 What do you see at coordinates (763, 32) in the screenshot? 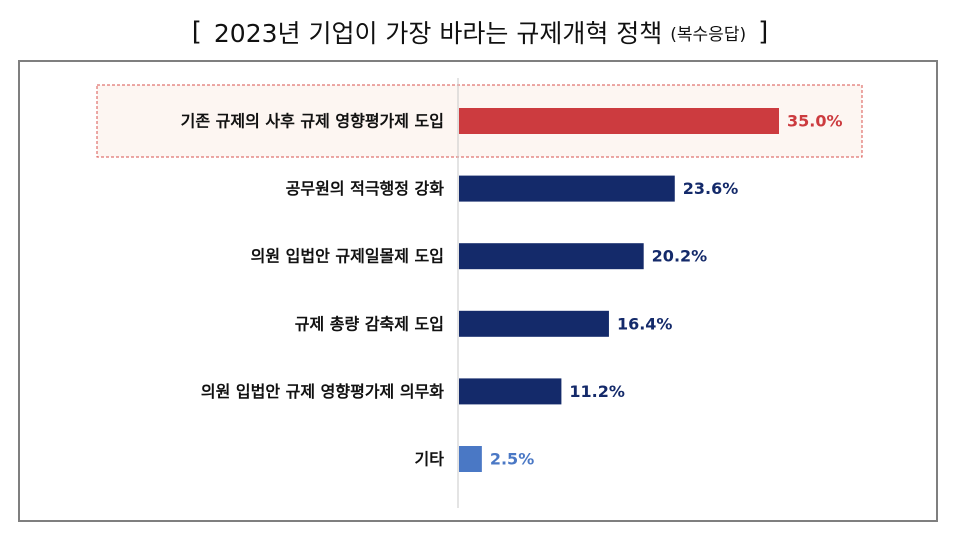
I see `title-bracket-close: ]` at bounding box center [763, 32].